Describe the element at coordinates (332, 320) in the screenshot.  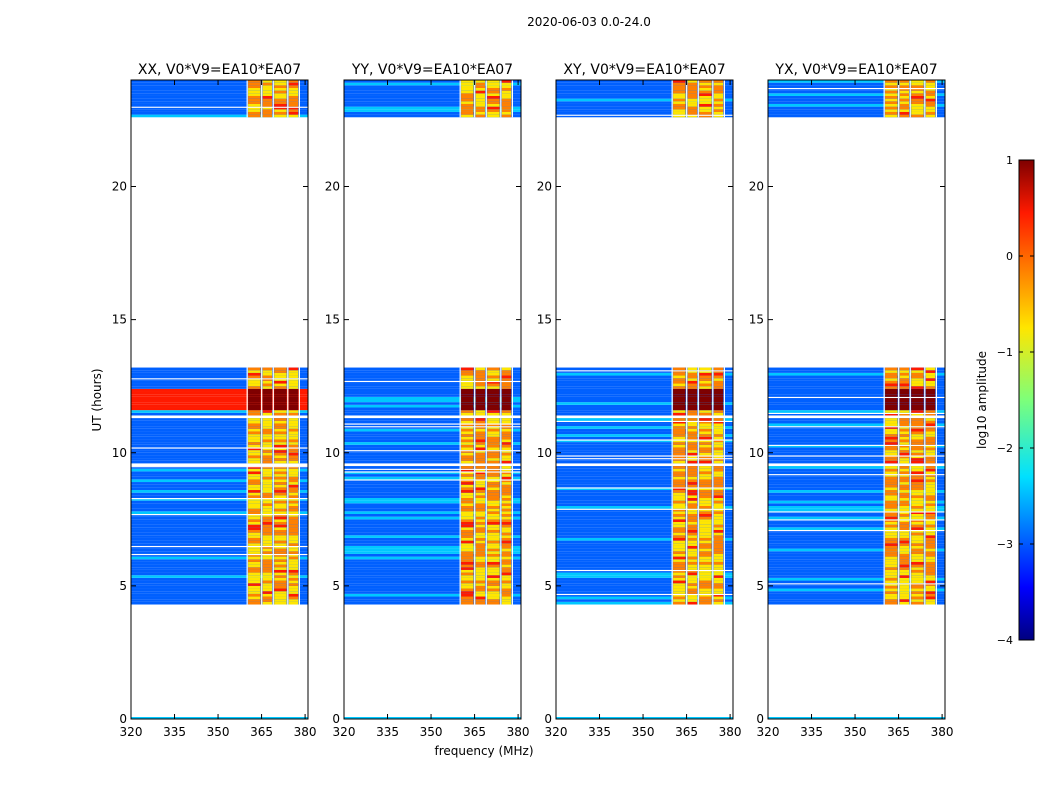
I see `y-tick-label: 15` at that location.